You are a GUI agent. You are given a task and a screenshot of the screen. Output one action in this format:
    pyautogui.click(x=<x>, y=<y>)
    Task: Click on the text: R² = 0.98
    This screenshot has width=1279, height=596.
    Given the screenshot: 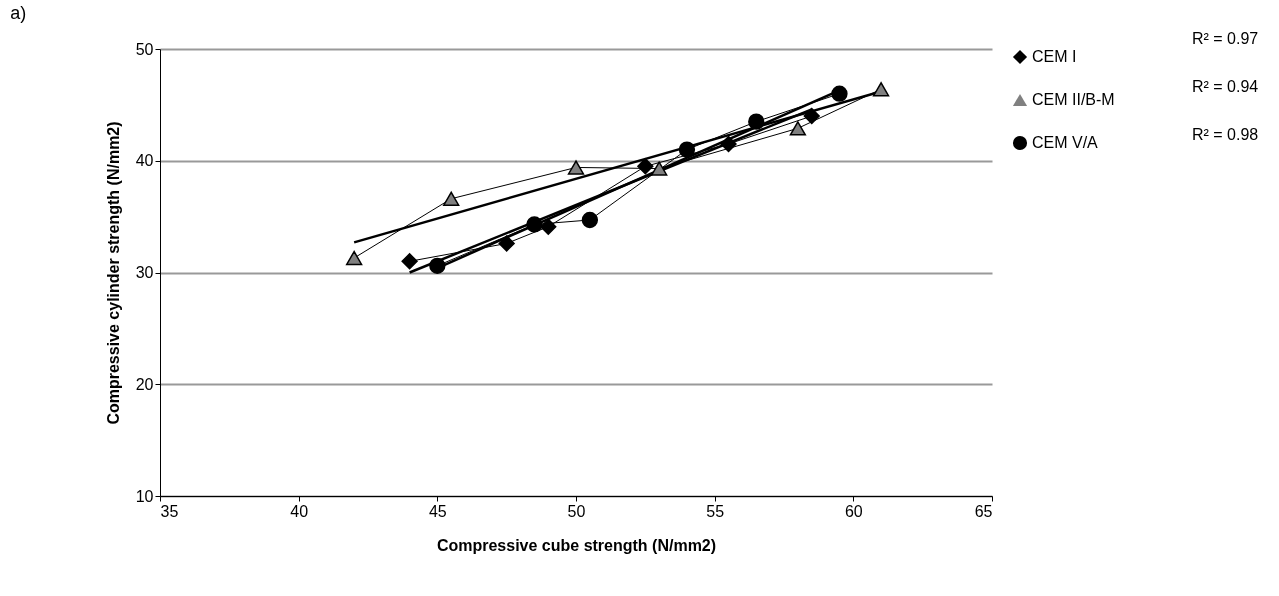 What is the action you would take?
    pyautogui.click(x=1225, y=134)
    